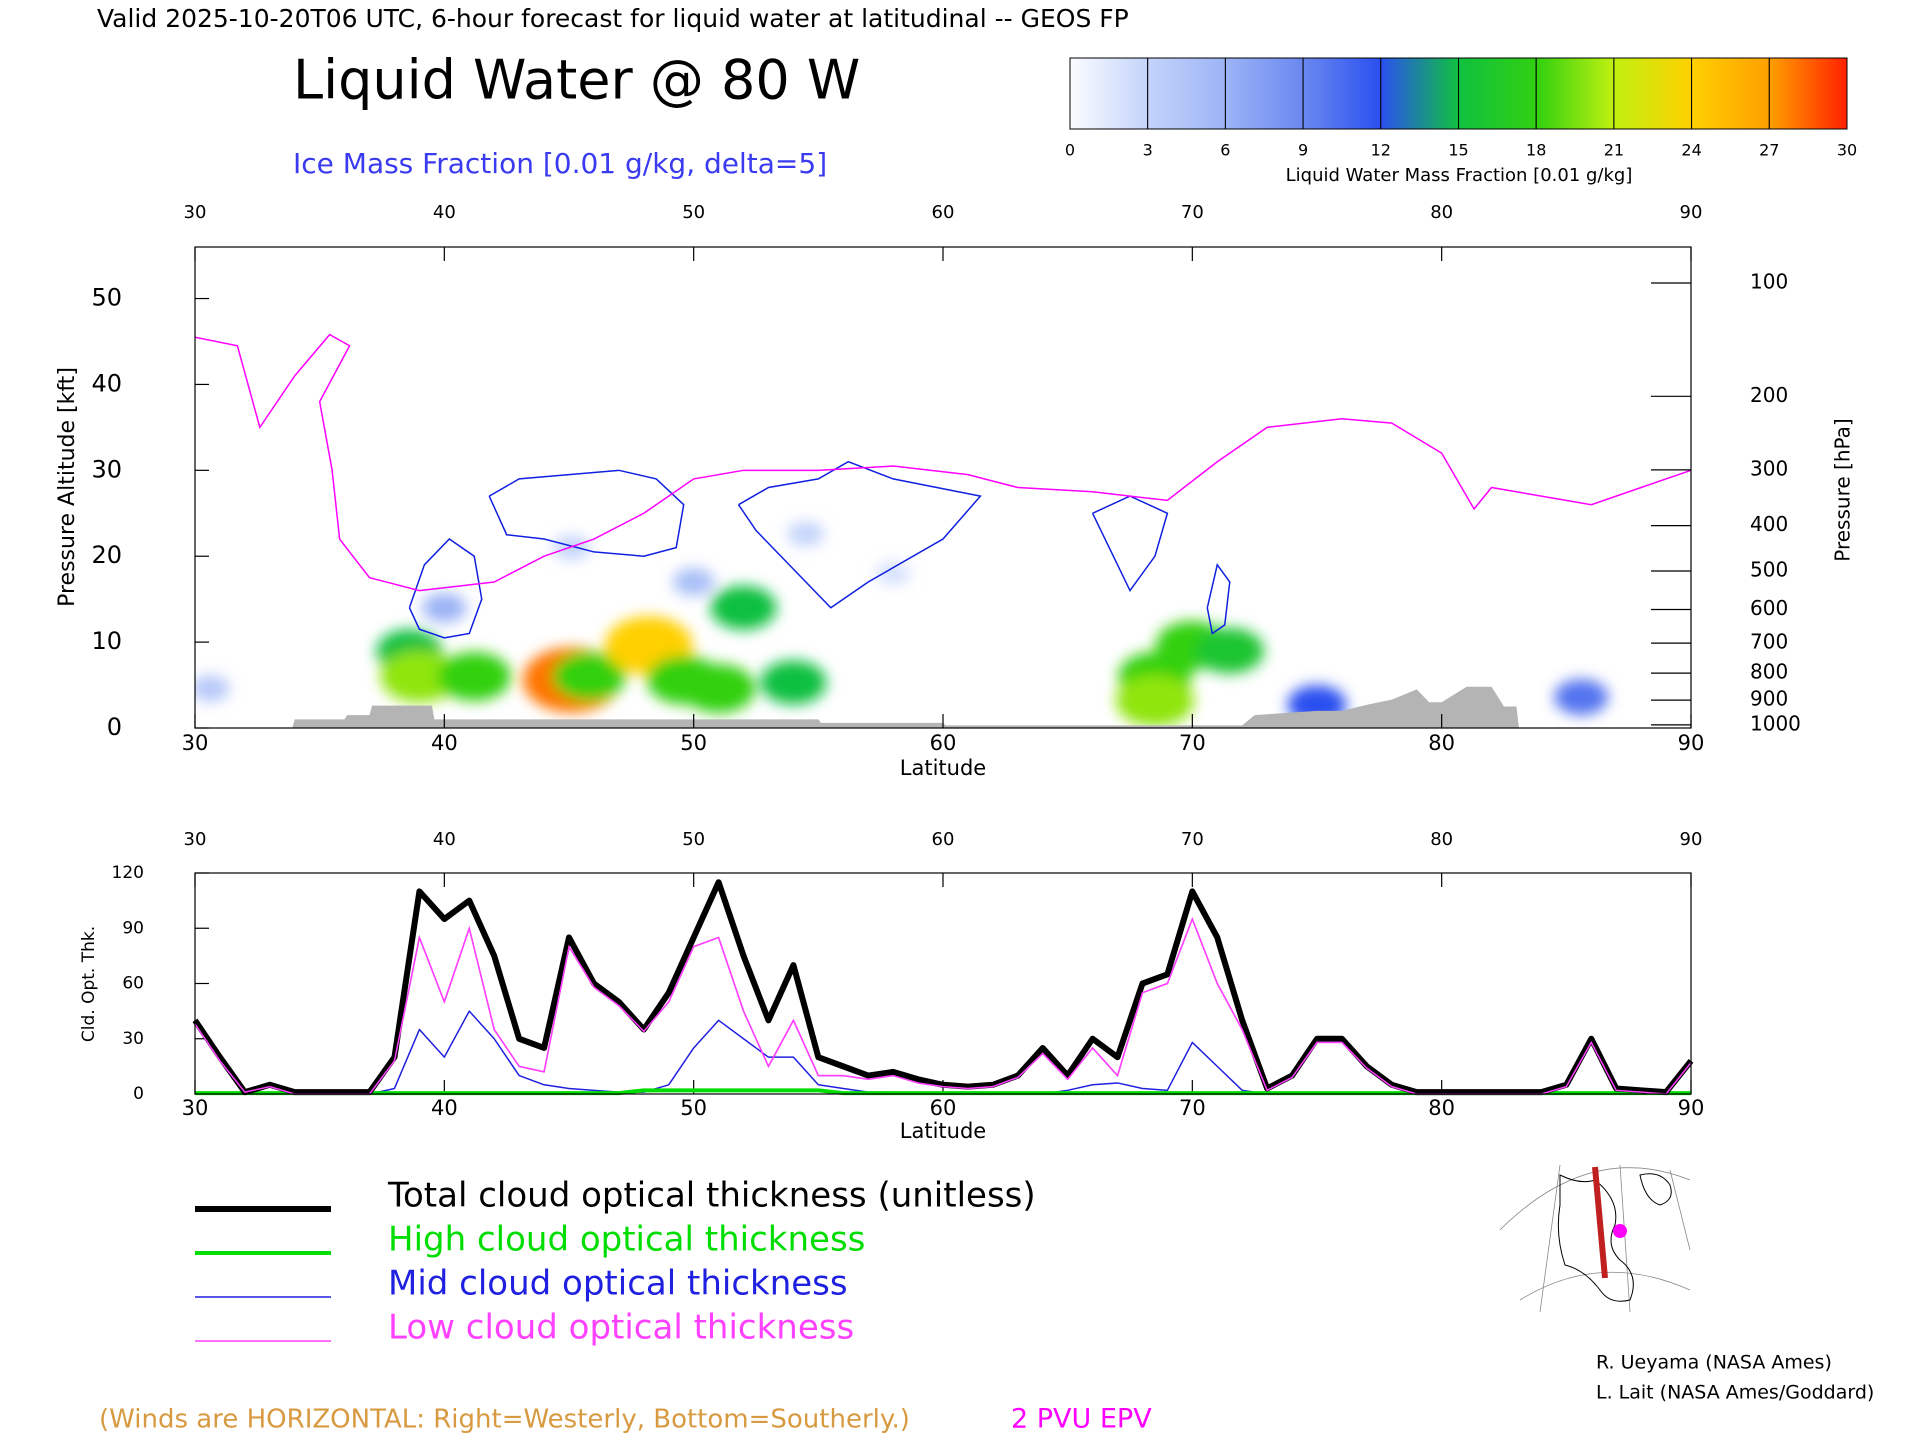  I want to click on credit: R. Ueyama (NASA Ames), so click(1714, 1363).